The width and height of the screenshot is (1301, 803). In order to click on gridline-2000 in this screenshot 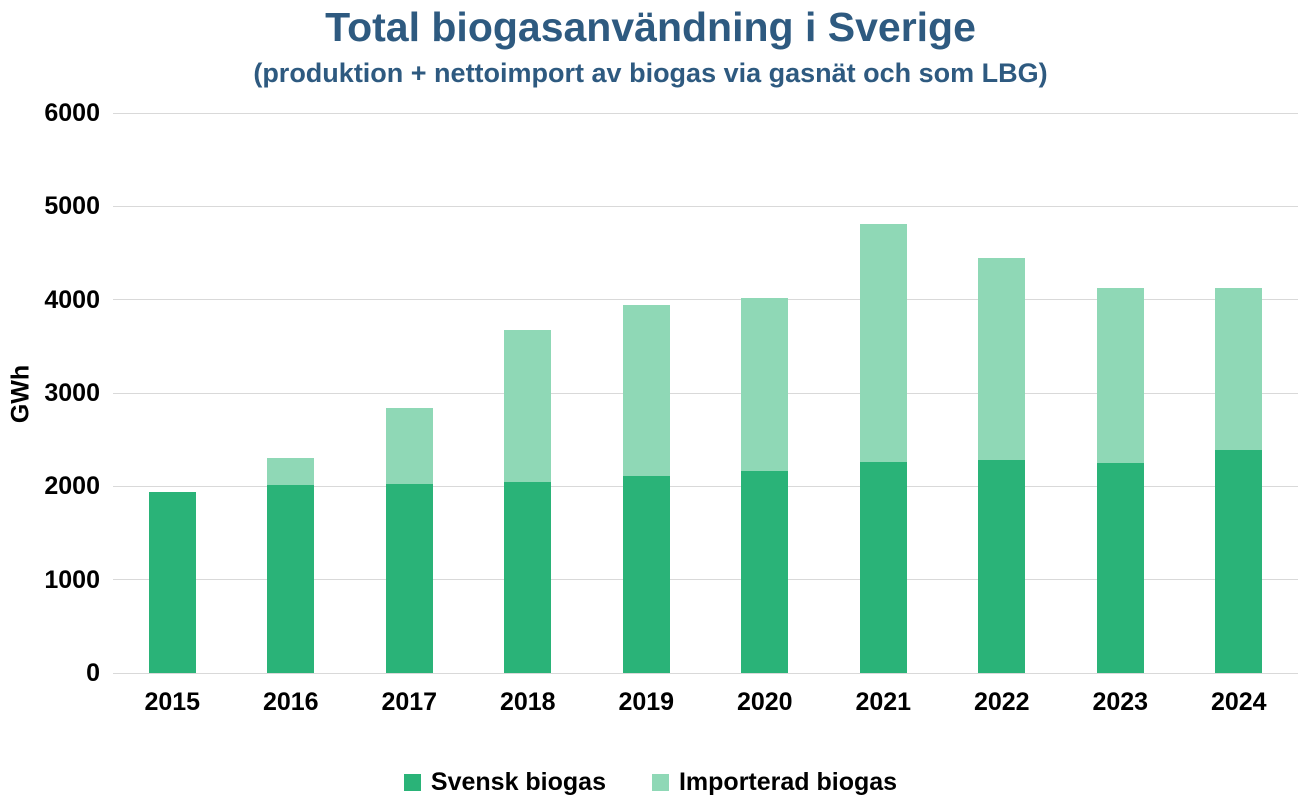, I will do `click(705, 486)`.